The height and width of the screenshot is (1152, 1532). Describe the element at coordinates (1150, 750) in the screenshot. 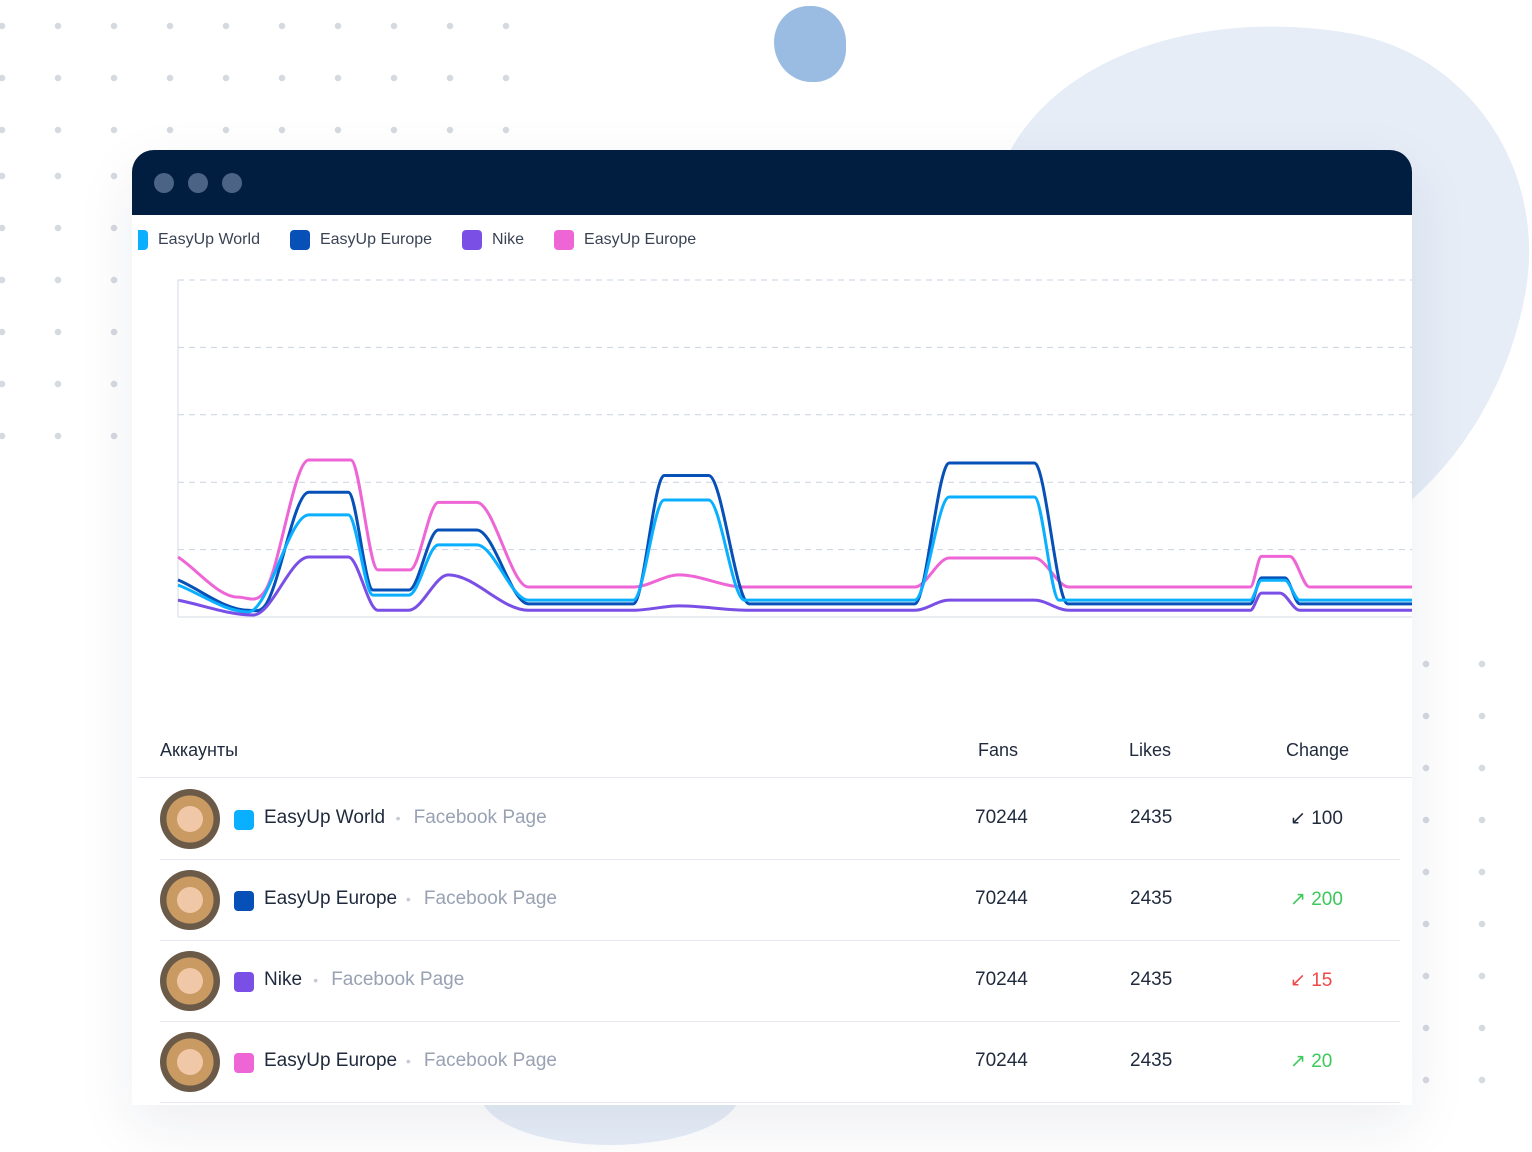

I see `header-likes: Likes` at that location.